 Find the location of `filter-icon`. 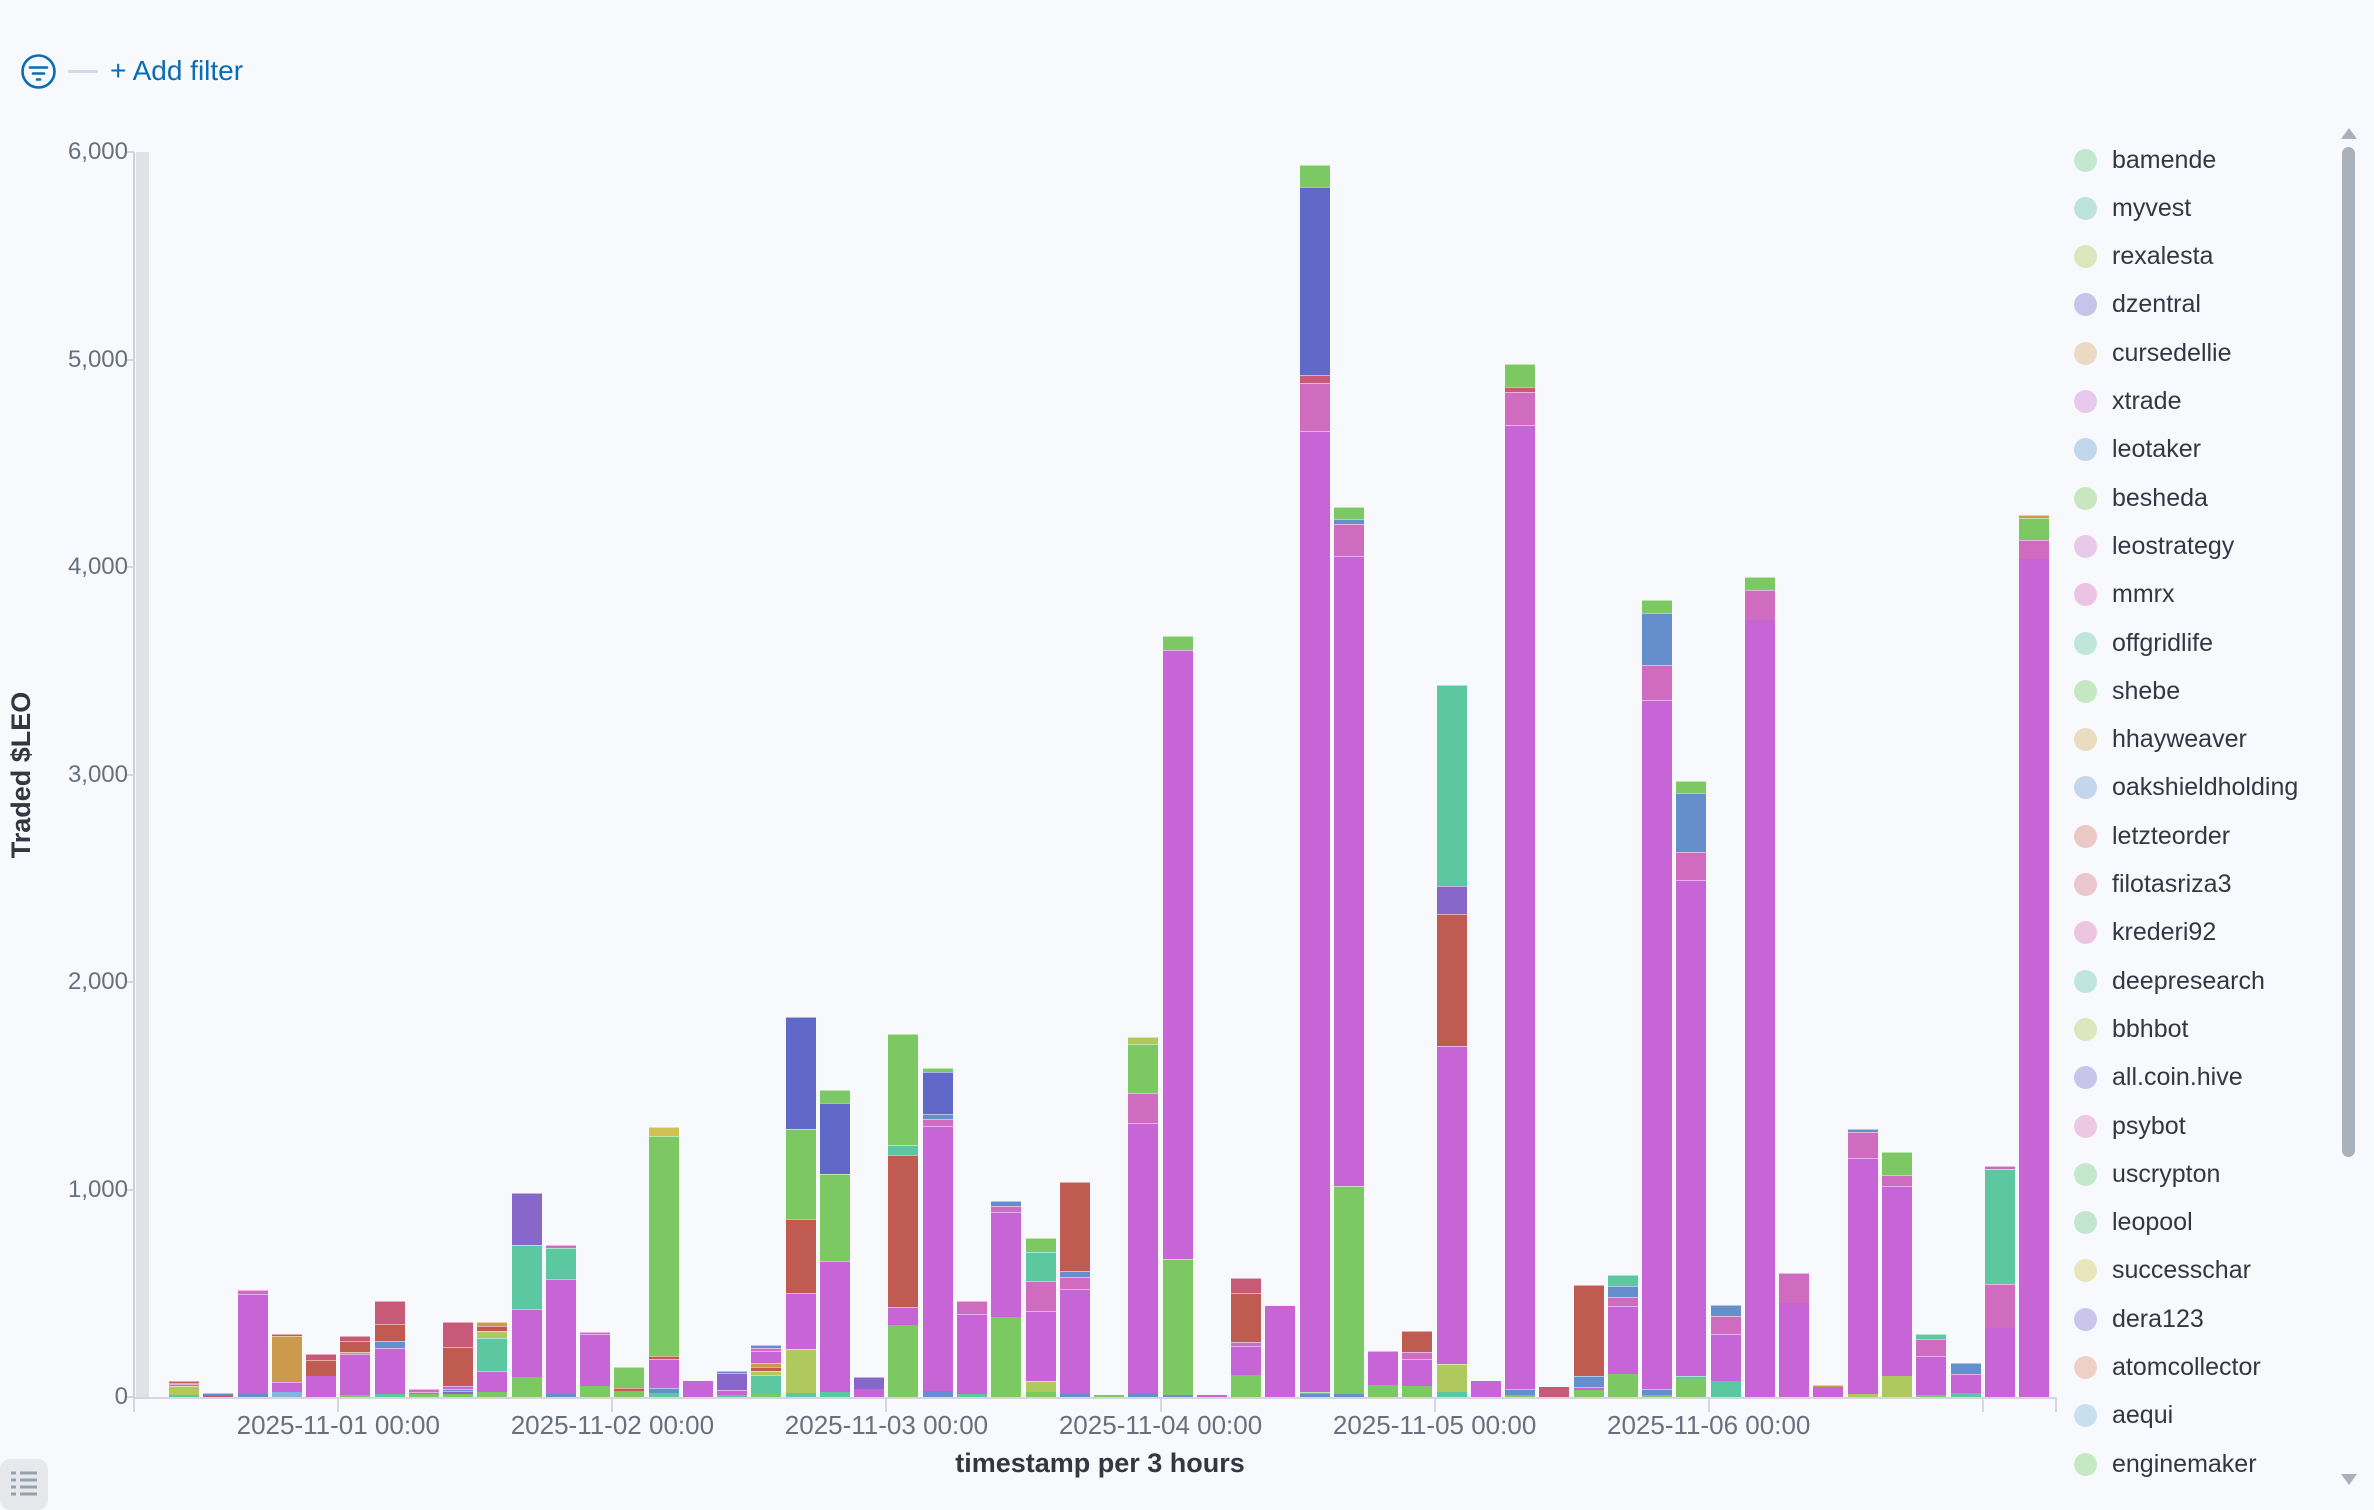

filter-icon is located at coordinates (38, 71).